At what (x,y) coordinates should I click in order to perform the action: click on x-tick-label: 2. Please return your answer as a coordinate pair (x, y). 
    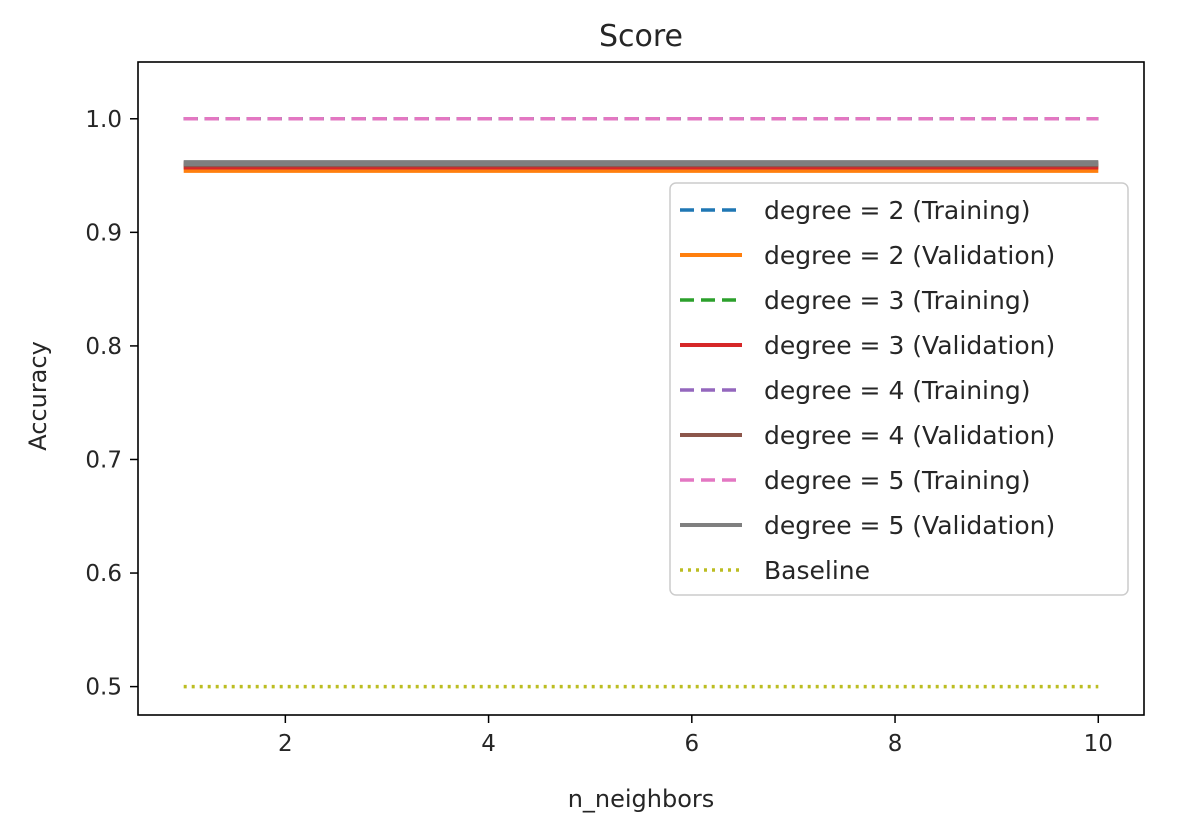
    Looking at the image, I should click on (285, 744).